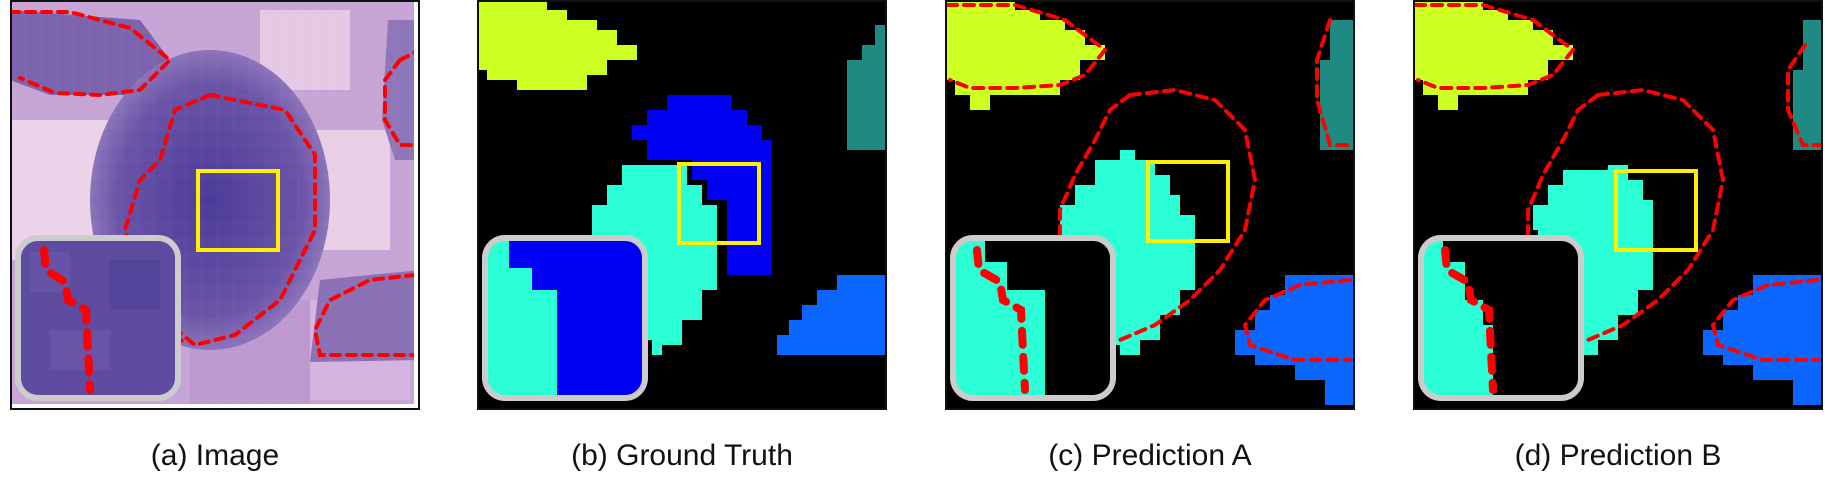  Describe the element at coordinates (1618, 455) in the screenshot. I see `caption-prediction-b: (d) Prediction B` at that location.